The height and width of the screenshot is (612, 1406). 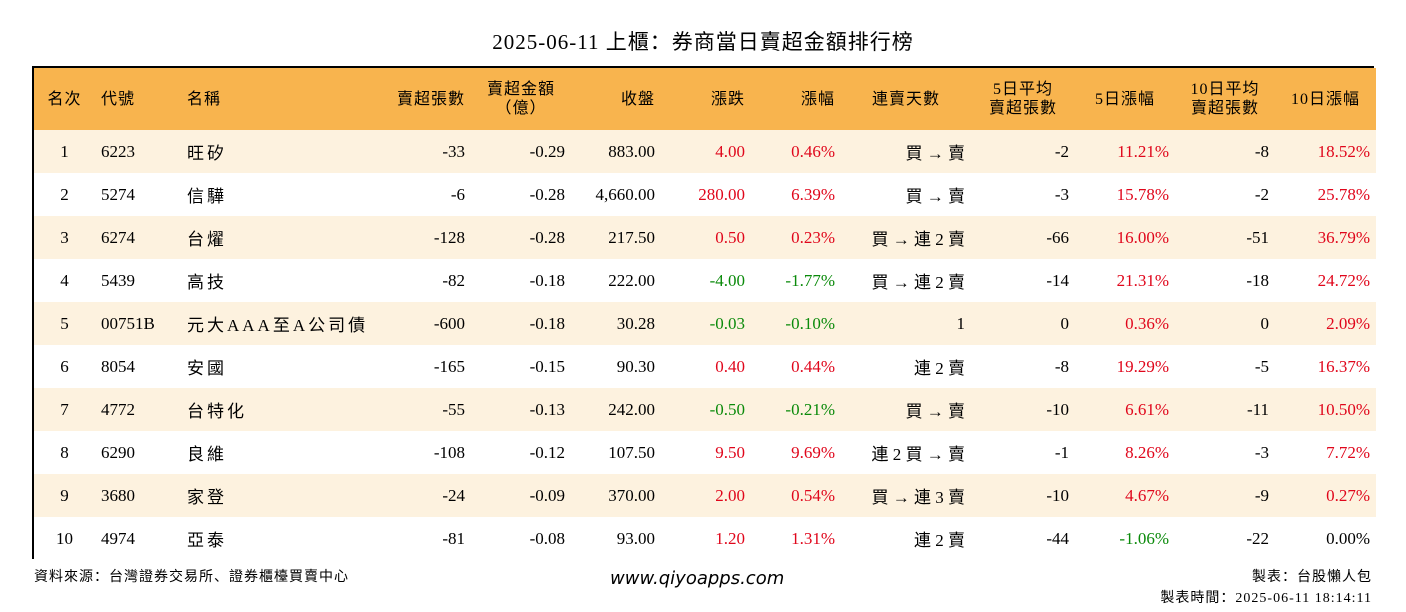 What do you see at coordinates (727, 99) in the screenshot?
I see `header-change: 漲跌` at bounding box center [727, 99].